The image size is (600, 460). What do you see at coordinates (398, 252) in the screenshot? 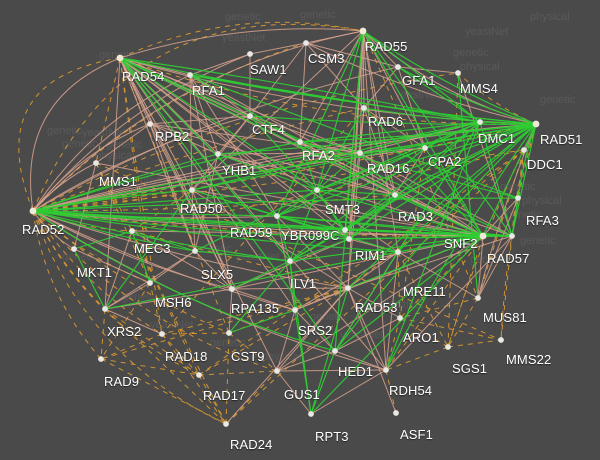
I see `graph-node-mre11` at bounding box center [398, 252].